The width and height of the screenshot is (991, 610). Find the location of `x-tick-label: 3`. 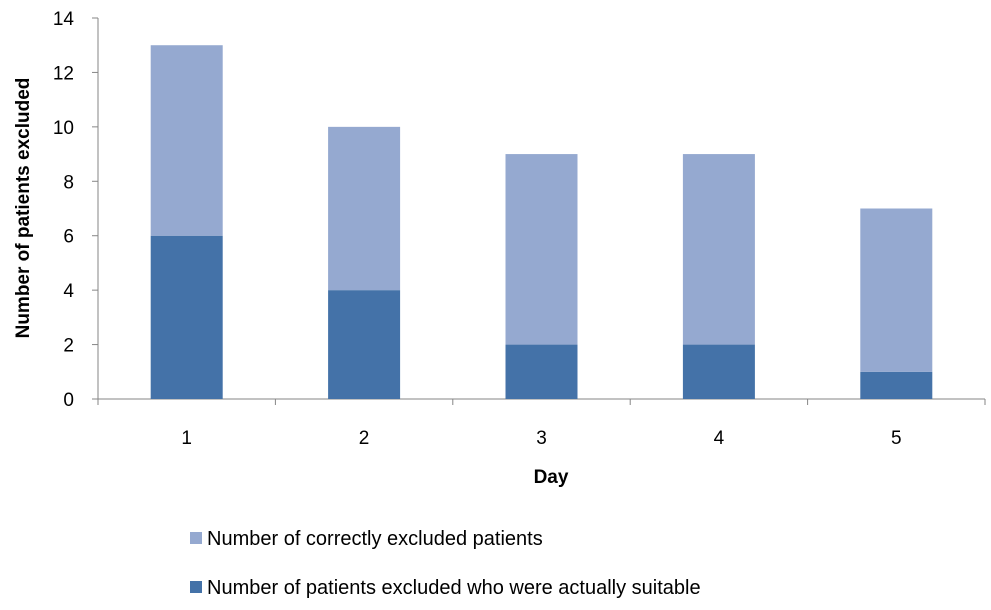

x-tick-label: 3 is located at coordinates (541, 438).